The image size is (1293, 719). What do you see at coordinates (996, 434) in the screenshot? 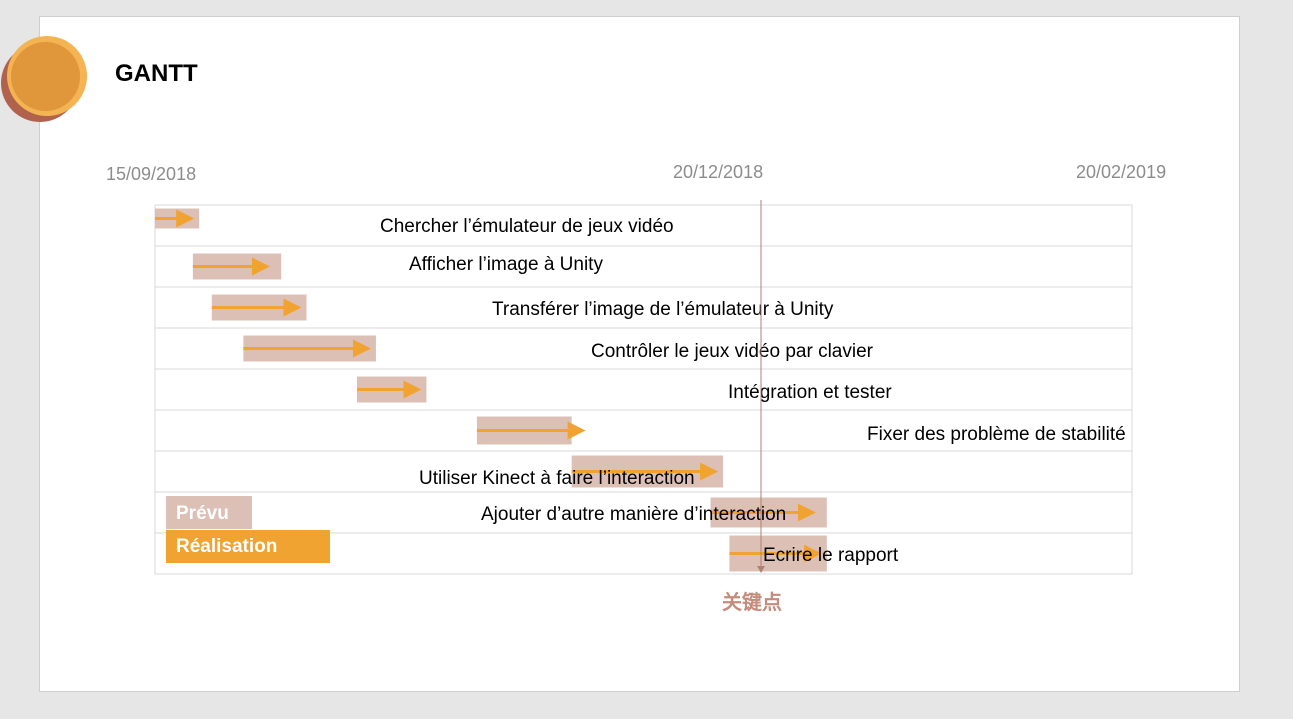
I see `task-label: Fixer des problème de stabilité` at bounding box center [996, 434].